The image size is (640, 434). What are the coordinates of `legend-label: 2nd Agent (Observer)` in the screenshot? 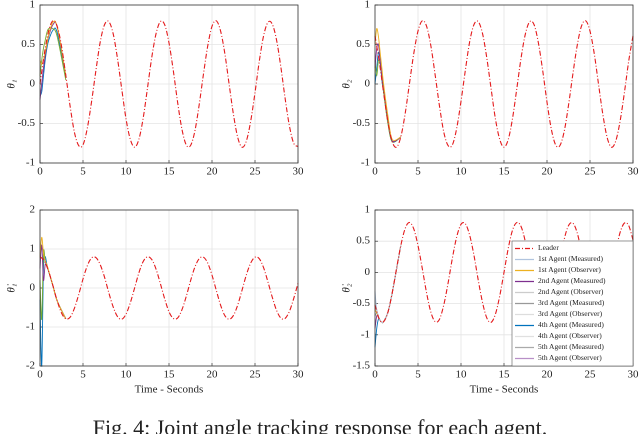 It's located at (571, 291).